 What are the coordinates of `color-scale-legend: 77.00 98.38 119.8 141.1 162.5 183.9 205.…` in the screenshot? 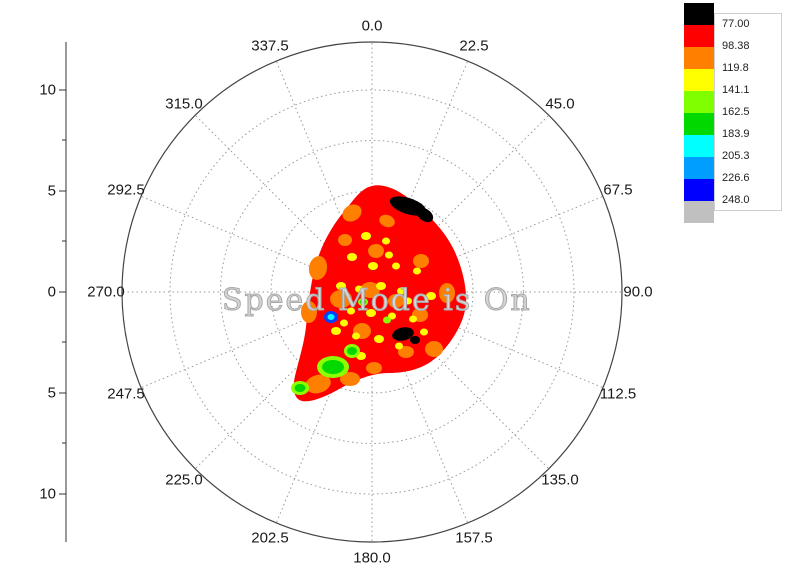 It's located at (739, 125).